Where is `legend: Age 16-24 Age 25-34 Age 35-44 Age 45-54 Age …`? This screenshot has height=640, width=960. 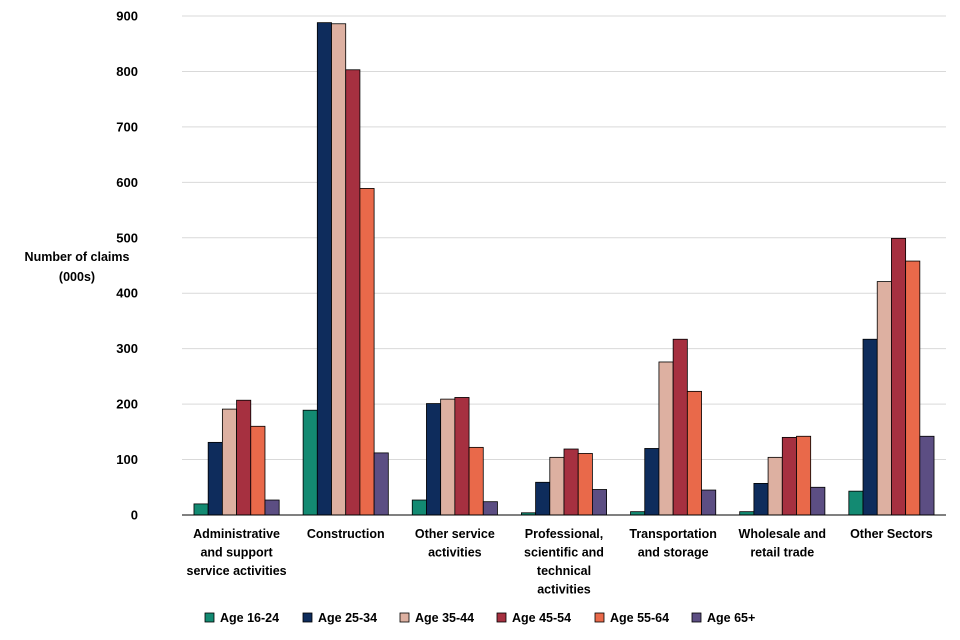
legend: Age 16-24 Age 25-34 Age 35-44 Age 45-54 Age … is located at coordinates (479, 618).